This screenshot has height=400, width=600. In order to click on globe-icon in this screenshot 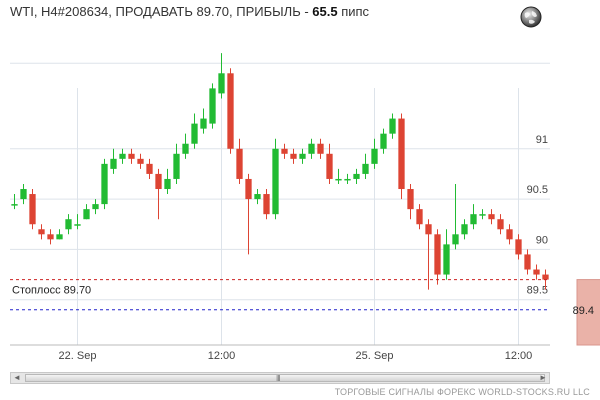, I will do `click(531, 17)`.